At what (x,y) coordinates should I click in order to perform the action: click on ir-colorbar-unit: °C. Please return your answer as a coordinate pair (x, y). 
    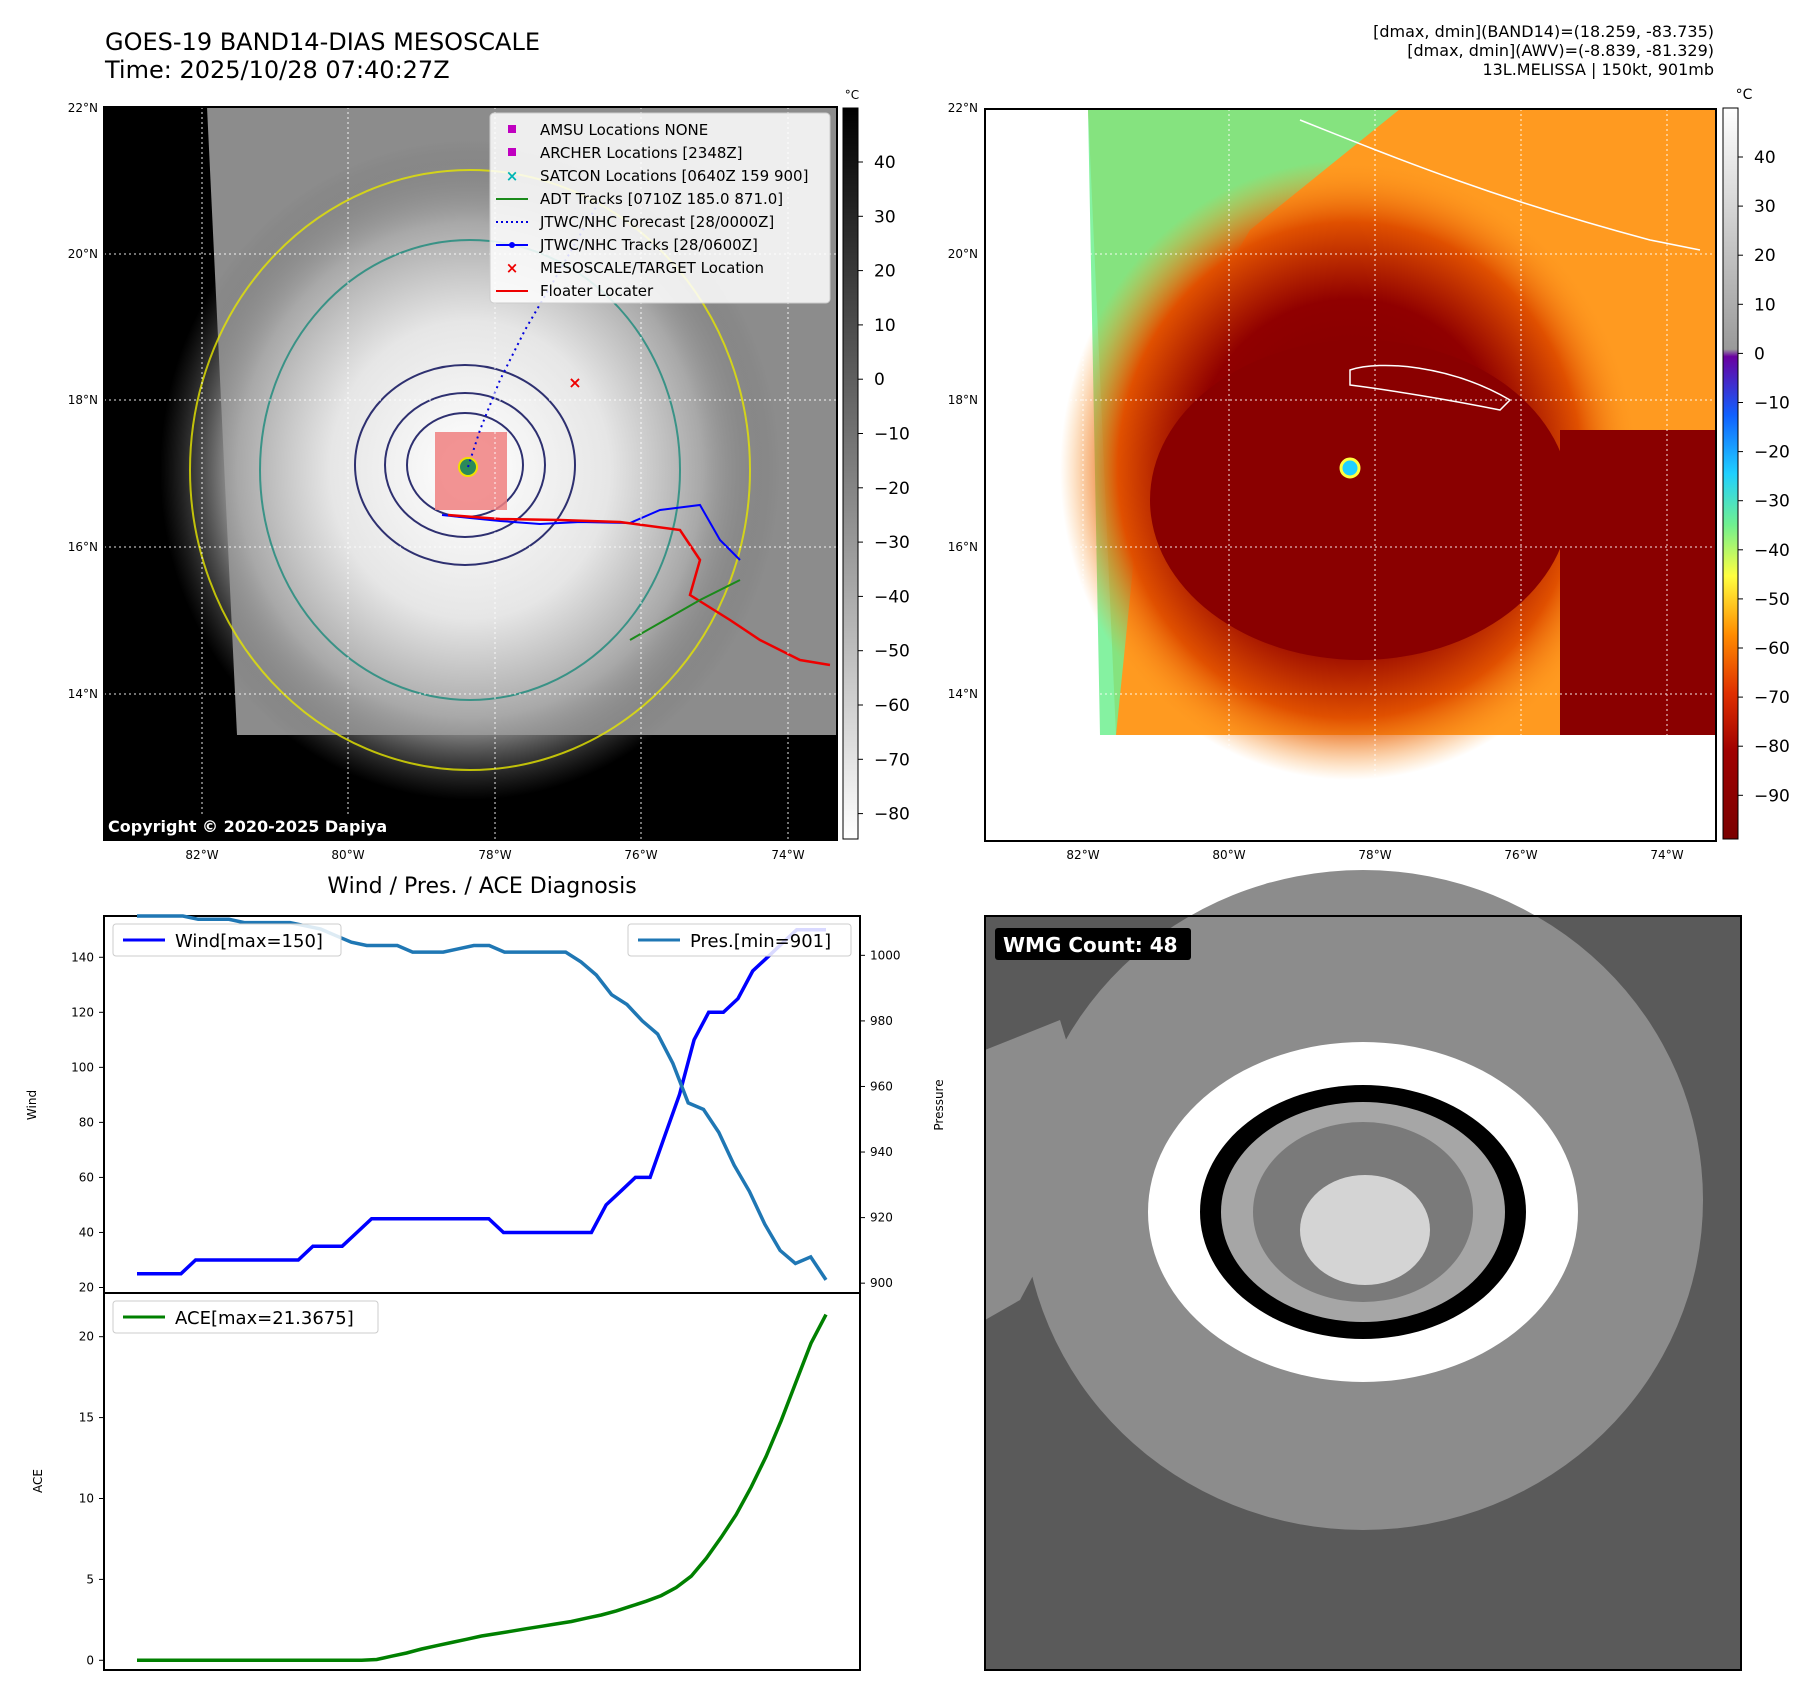
    Looking at the image, I should click on (852, 95).